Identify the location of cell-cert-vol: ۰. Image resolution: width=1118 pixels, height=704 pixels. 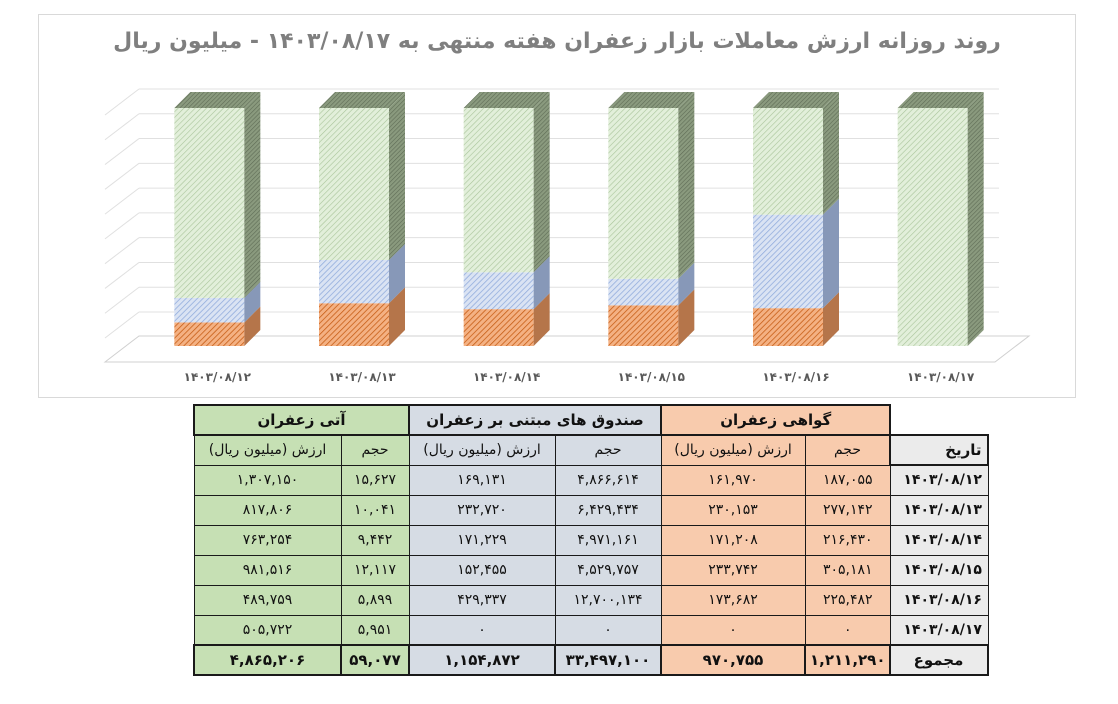
(847, 630).